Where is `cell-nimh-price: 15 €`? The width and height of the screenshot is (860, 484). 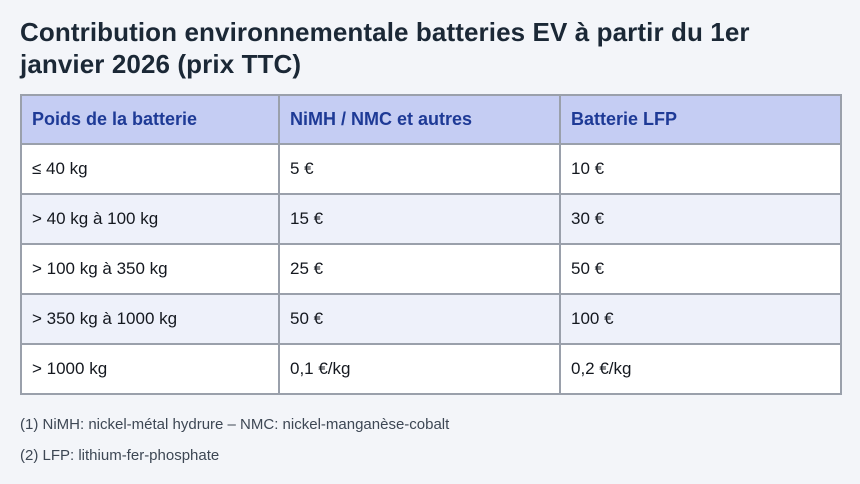 cell-nimh-price: 15 € is located at coordinates (419, 219).